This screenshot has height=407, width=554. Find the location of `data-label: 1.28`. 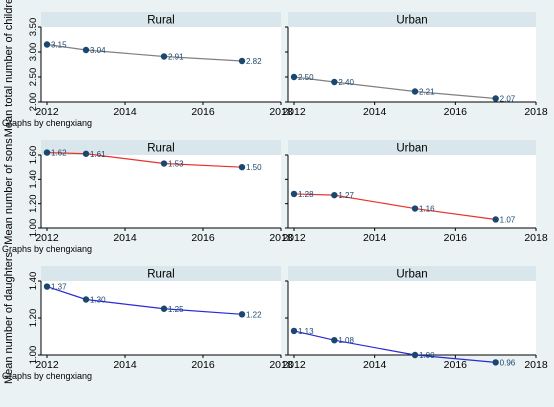

data-label: 1.28 is located at coordinates (306, 194).